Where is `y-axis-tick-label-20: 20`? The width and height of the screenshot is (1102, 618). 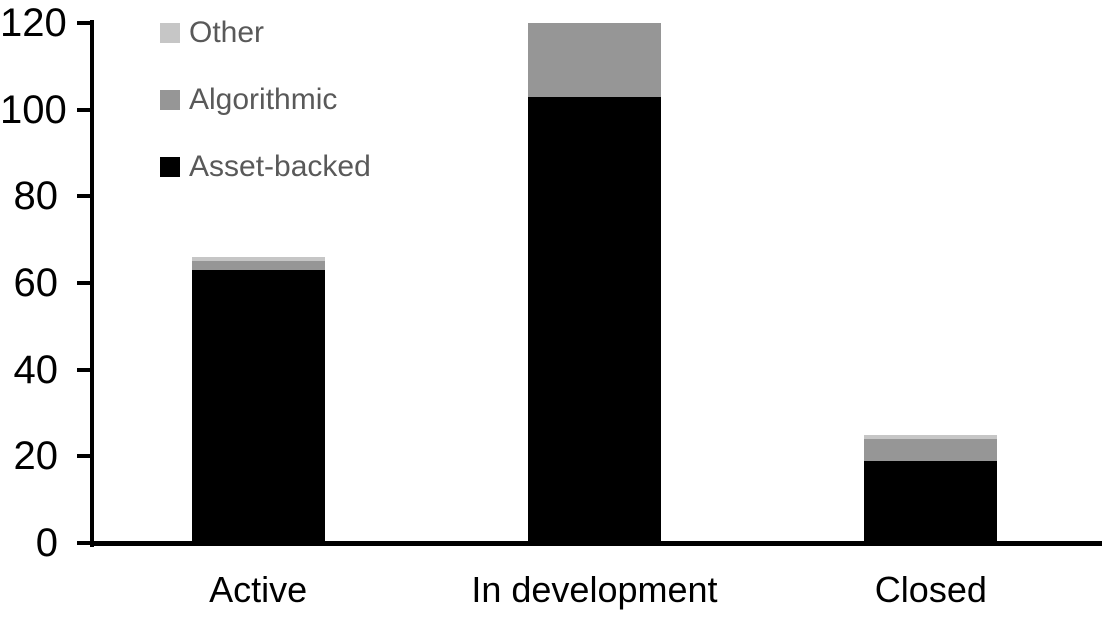
y-axis-tick-label-20: 20 is located at coordinates (36, 456).